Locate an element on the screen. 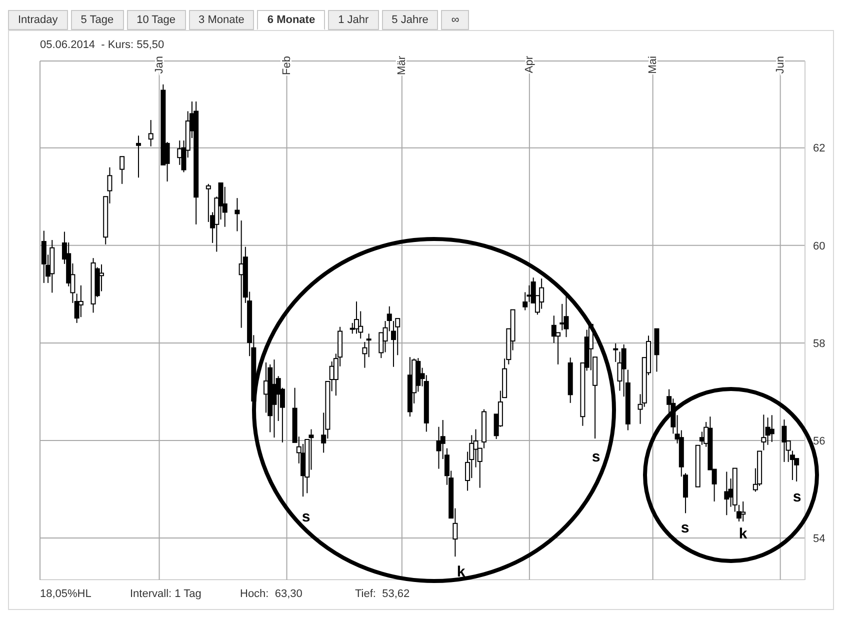 The width and height of the screenshot is (842, 619). x-tick-label: Jun is located at coordinates (780, 65).